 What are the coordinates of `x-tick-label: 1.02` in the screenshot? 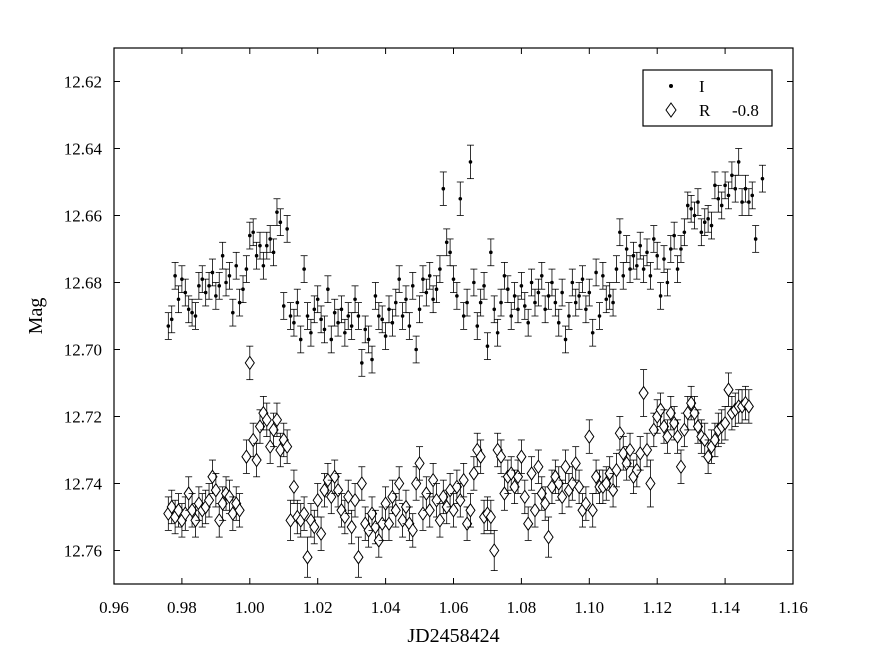 It's located at (318, 607).